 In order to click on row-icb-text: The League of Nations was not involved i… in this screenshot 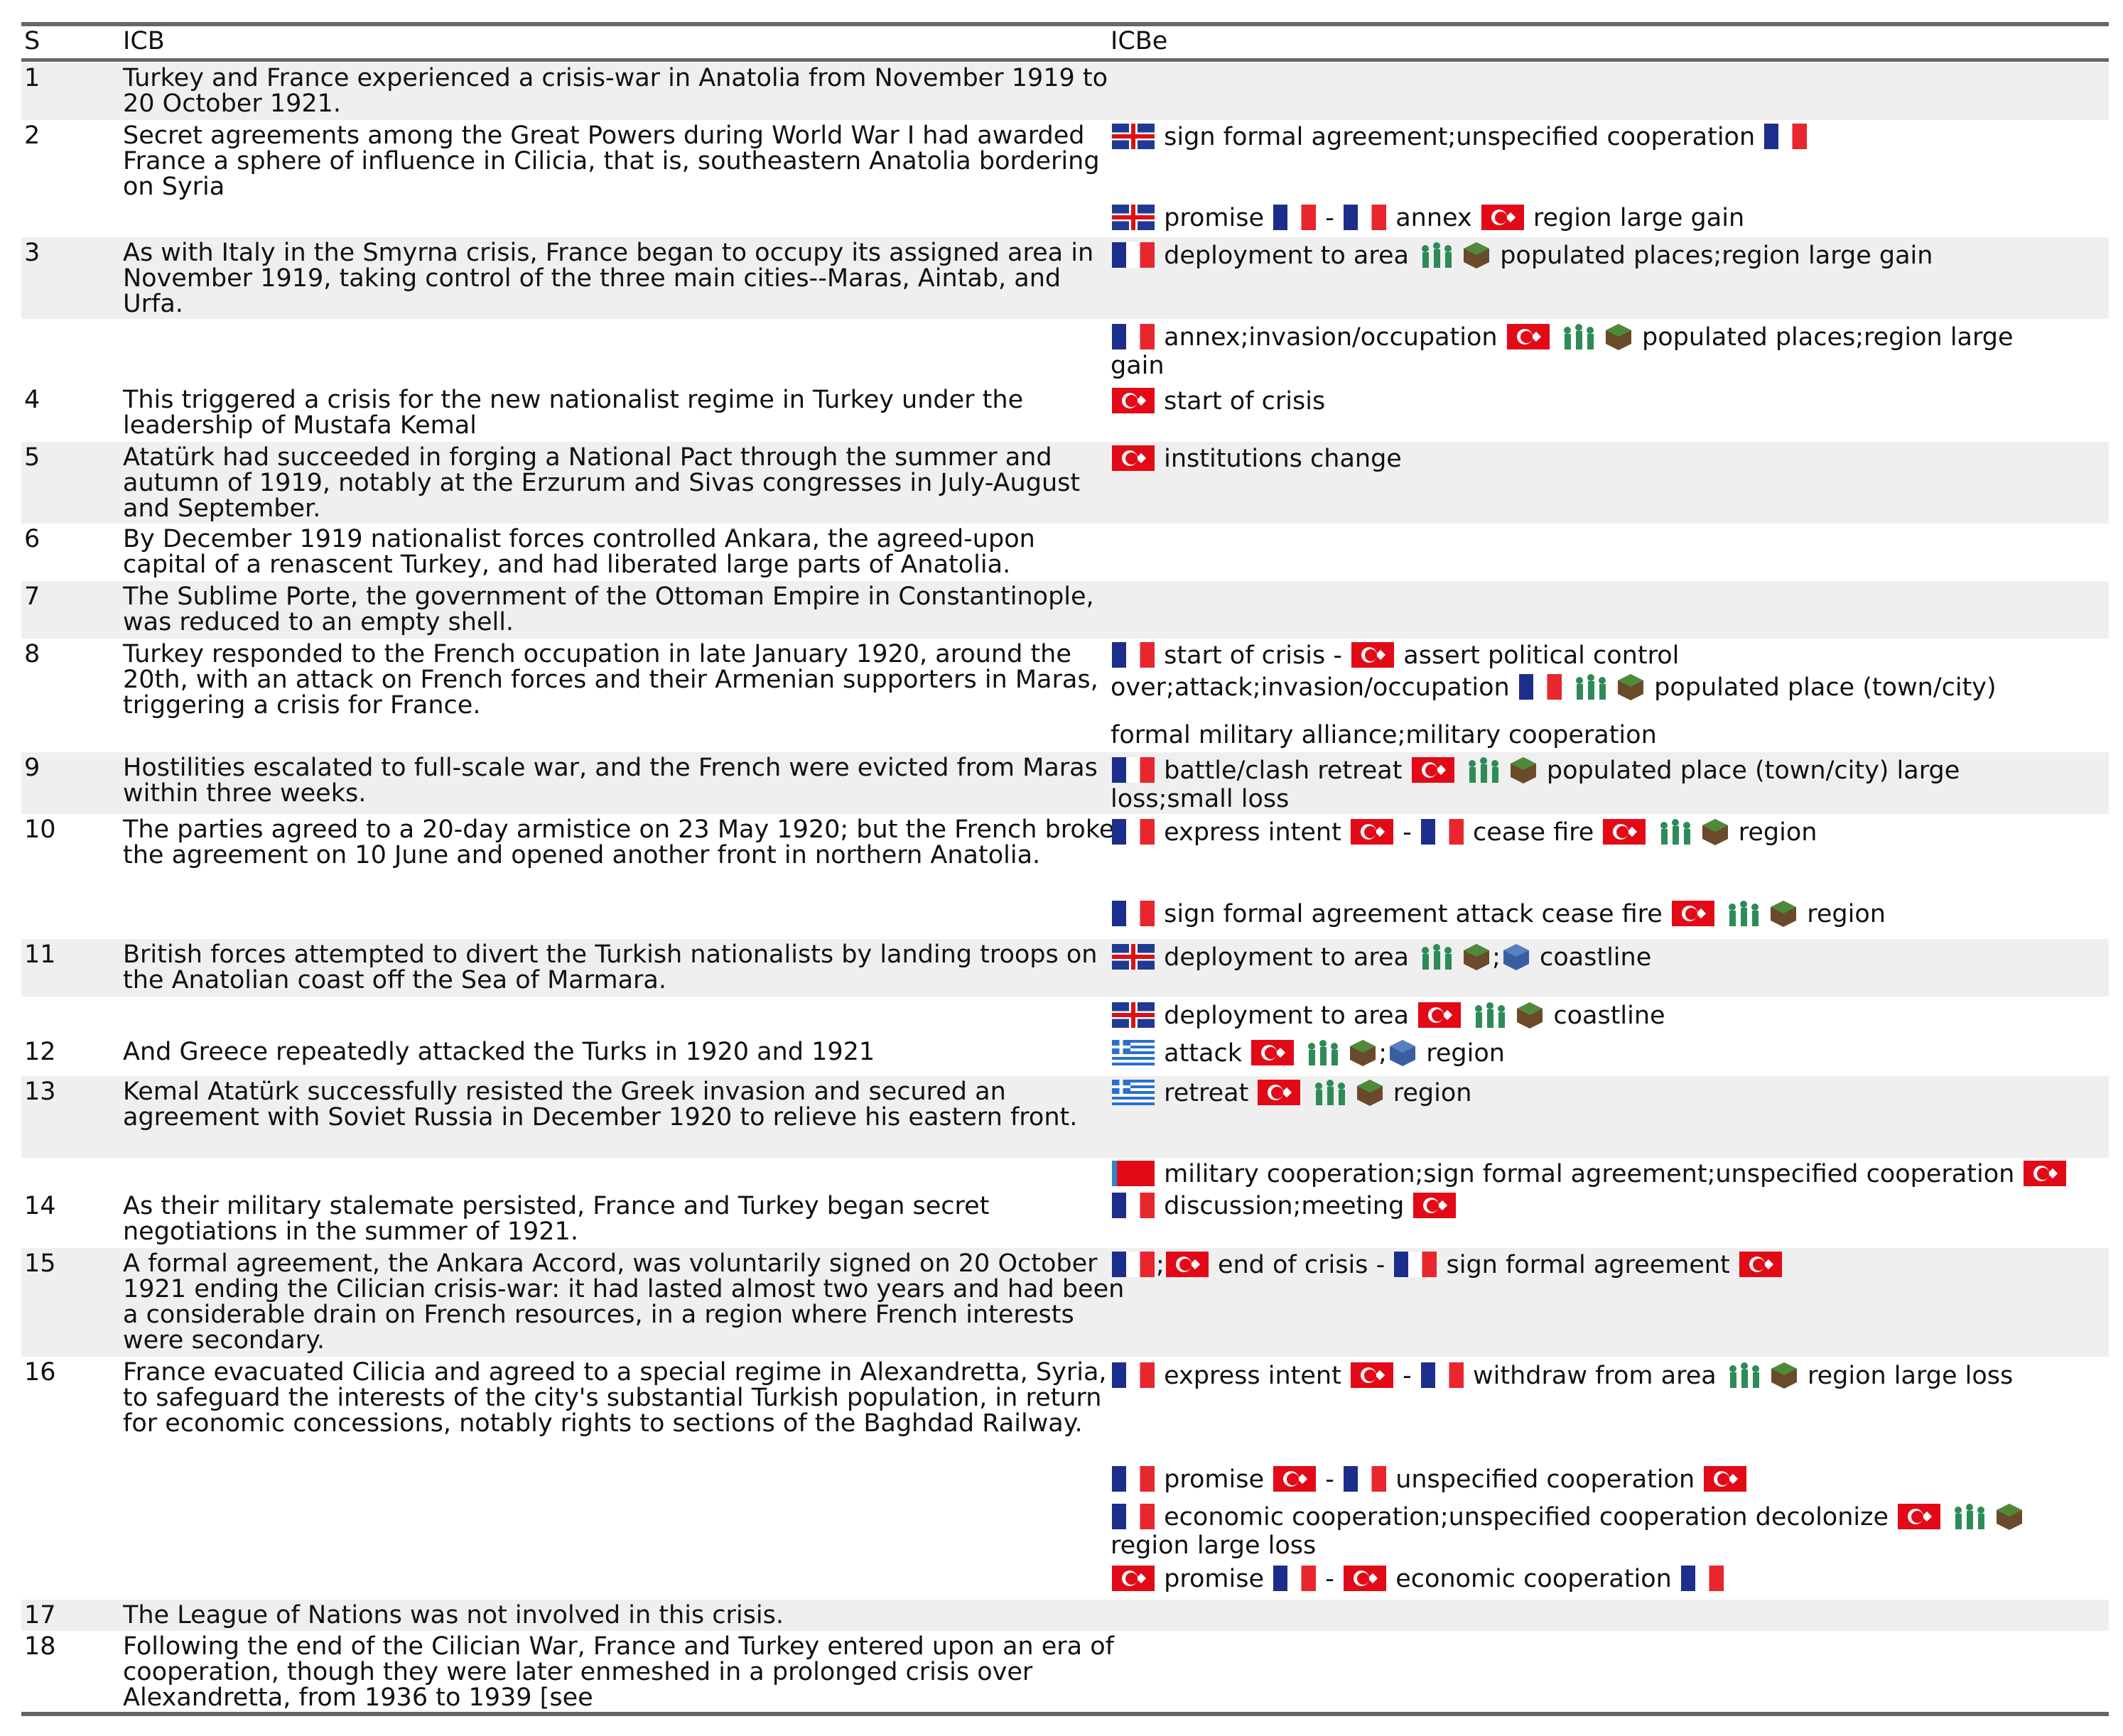, I will do `click(453, 1615)`.